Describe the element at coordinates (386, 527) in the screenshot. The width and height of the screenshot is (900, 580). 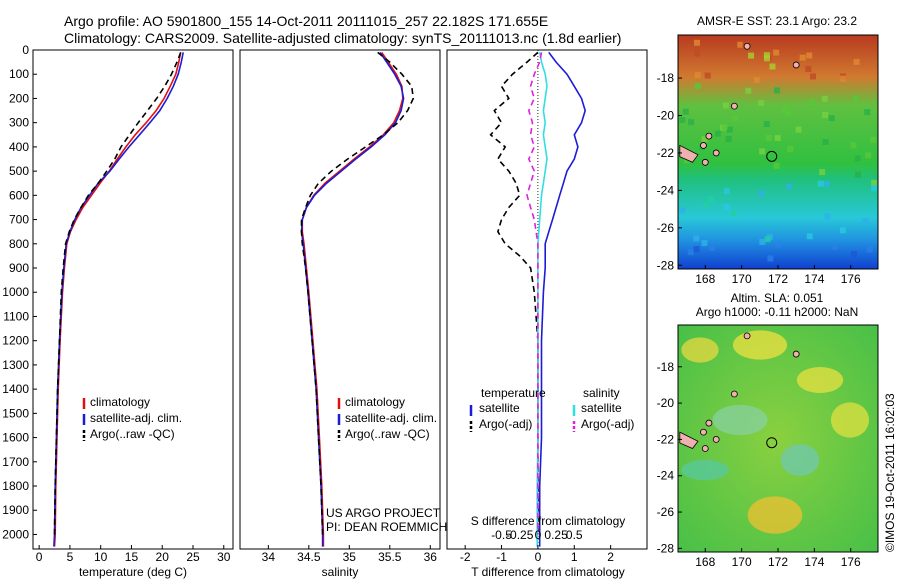
I see `credit-line2: PI: DEAN ROEMMICH` at that location.